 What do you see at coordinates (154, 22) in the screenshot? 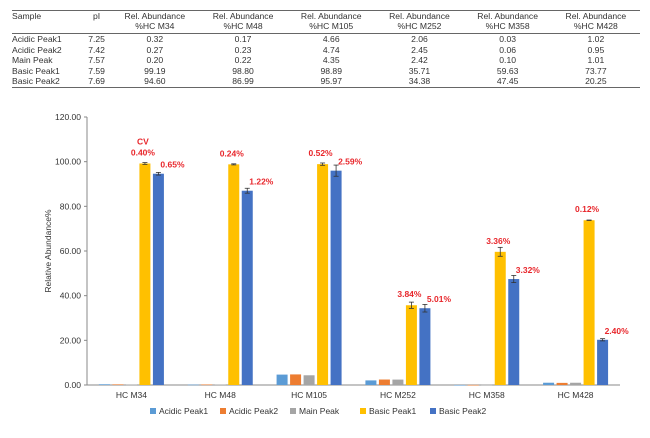
I see `table-header-cell: Rel. Abundance %HC M34` at bounding box center [154, 22].